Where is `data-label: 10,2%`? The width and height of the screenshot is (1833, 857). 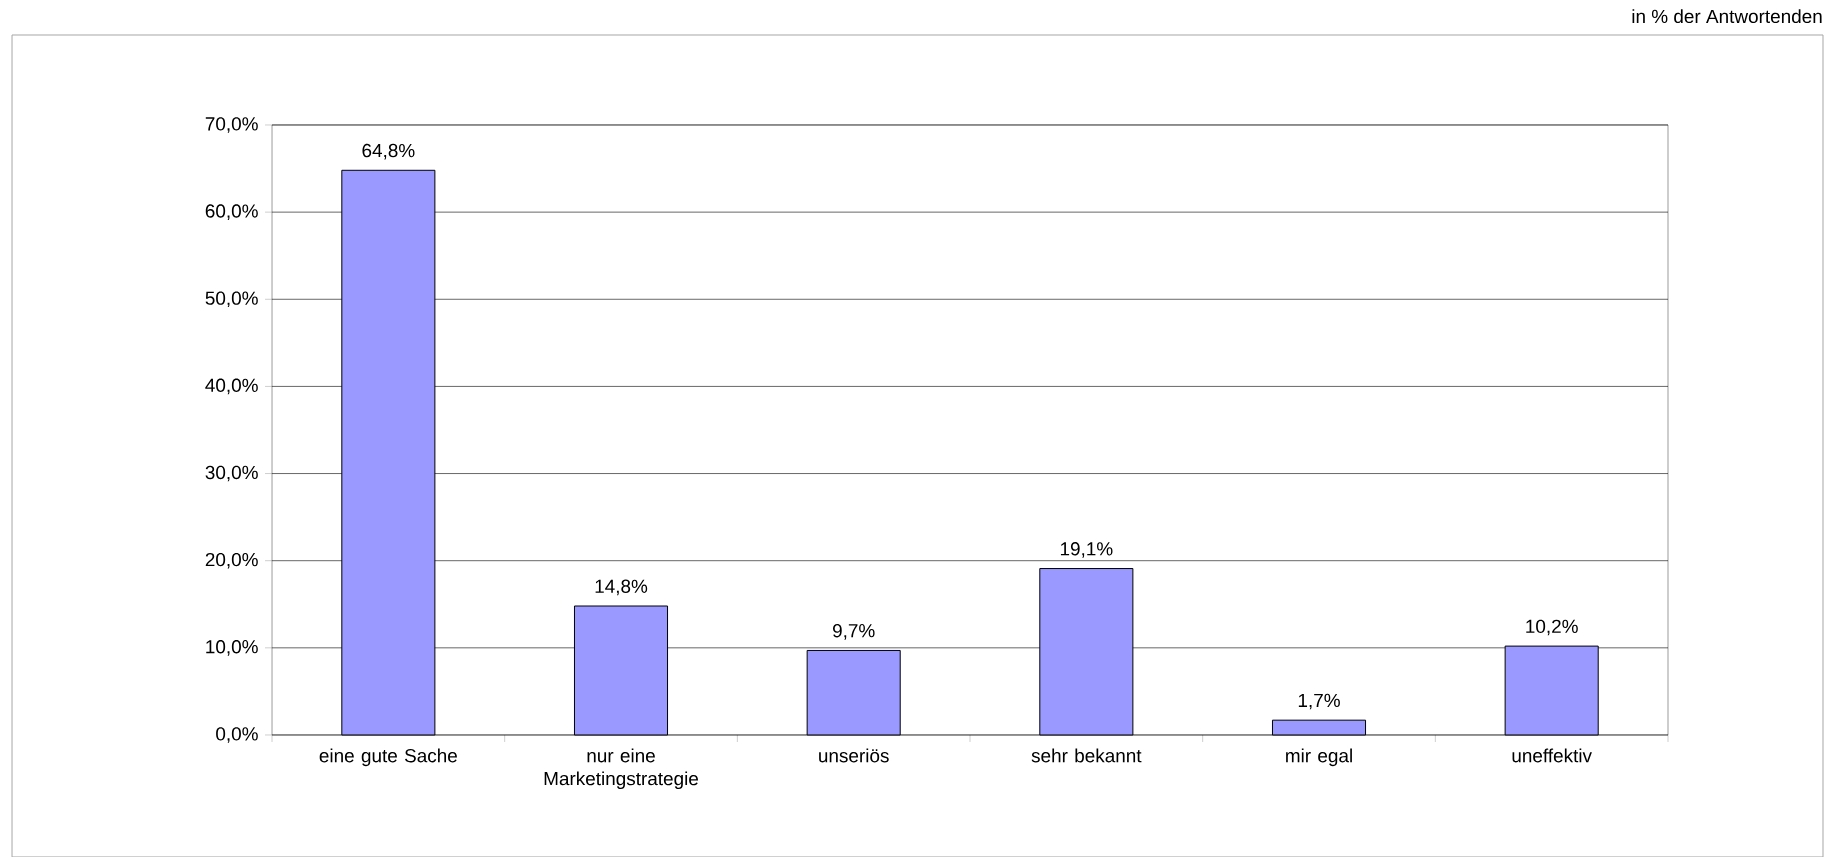 data-label: 10,2% is located at coordinates (1552, 627).